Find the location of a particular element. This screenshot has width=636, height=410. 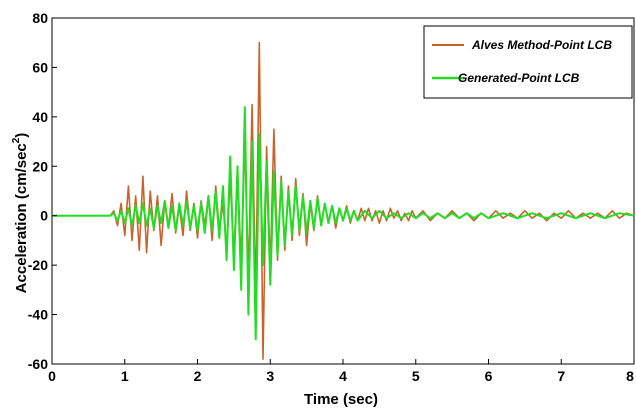

x-tick-label: 6 is located at coordinates (489, 376).